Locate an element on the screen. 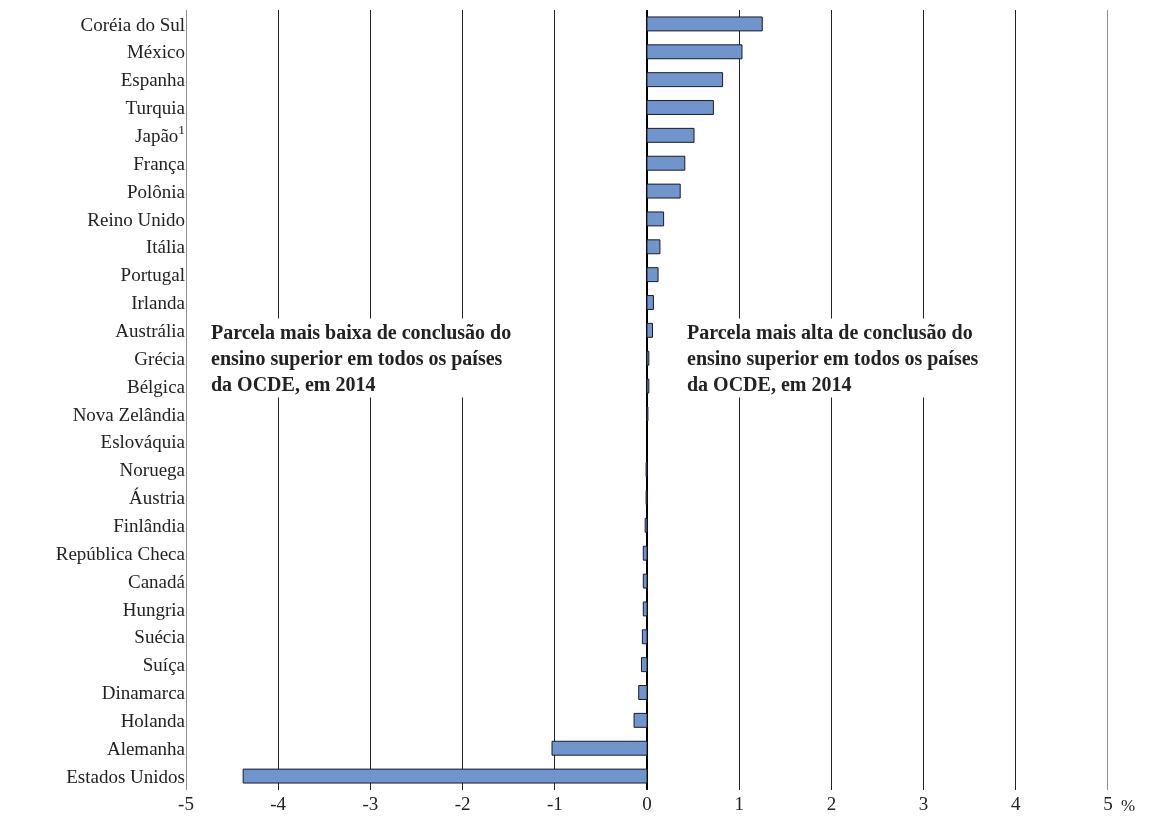 Image resolution: width=1153 pixels, height=825 pixels. x-tick-label: 5 is located at coordinates (1108, 803).